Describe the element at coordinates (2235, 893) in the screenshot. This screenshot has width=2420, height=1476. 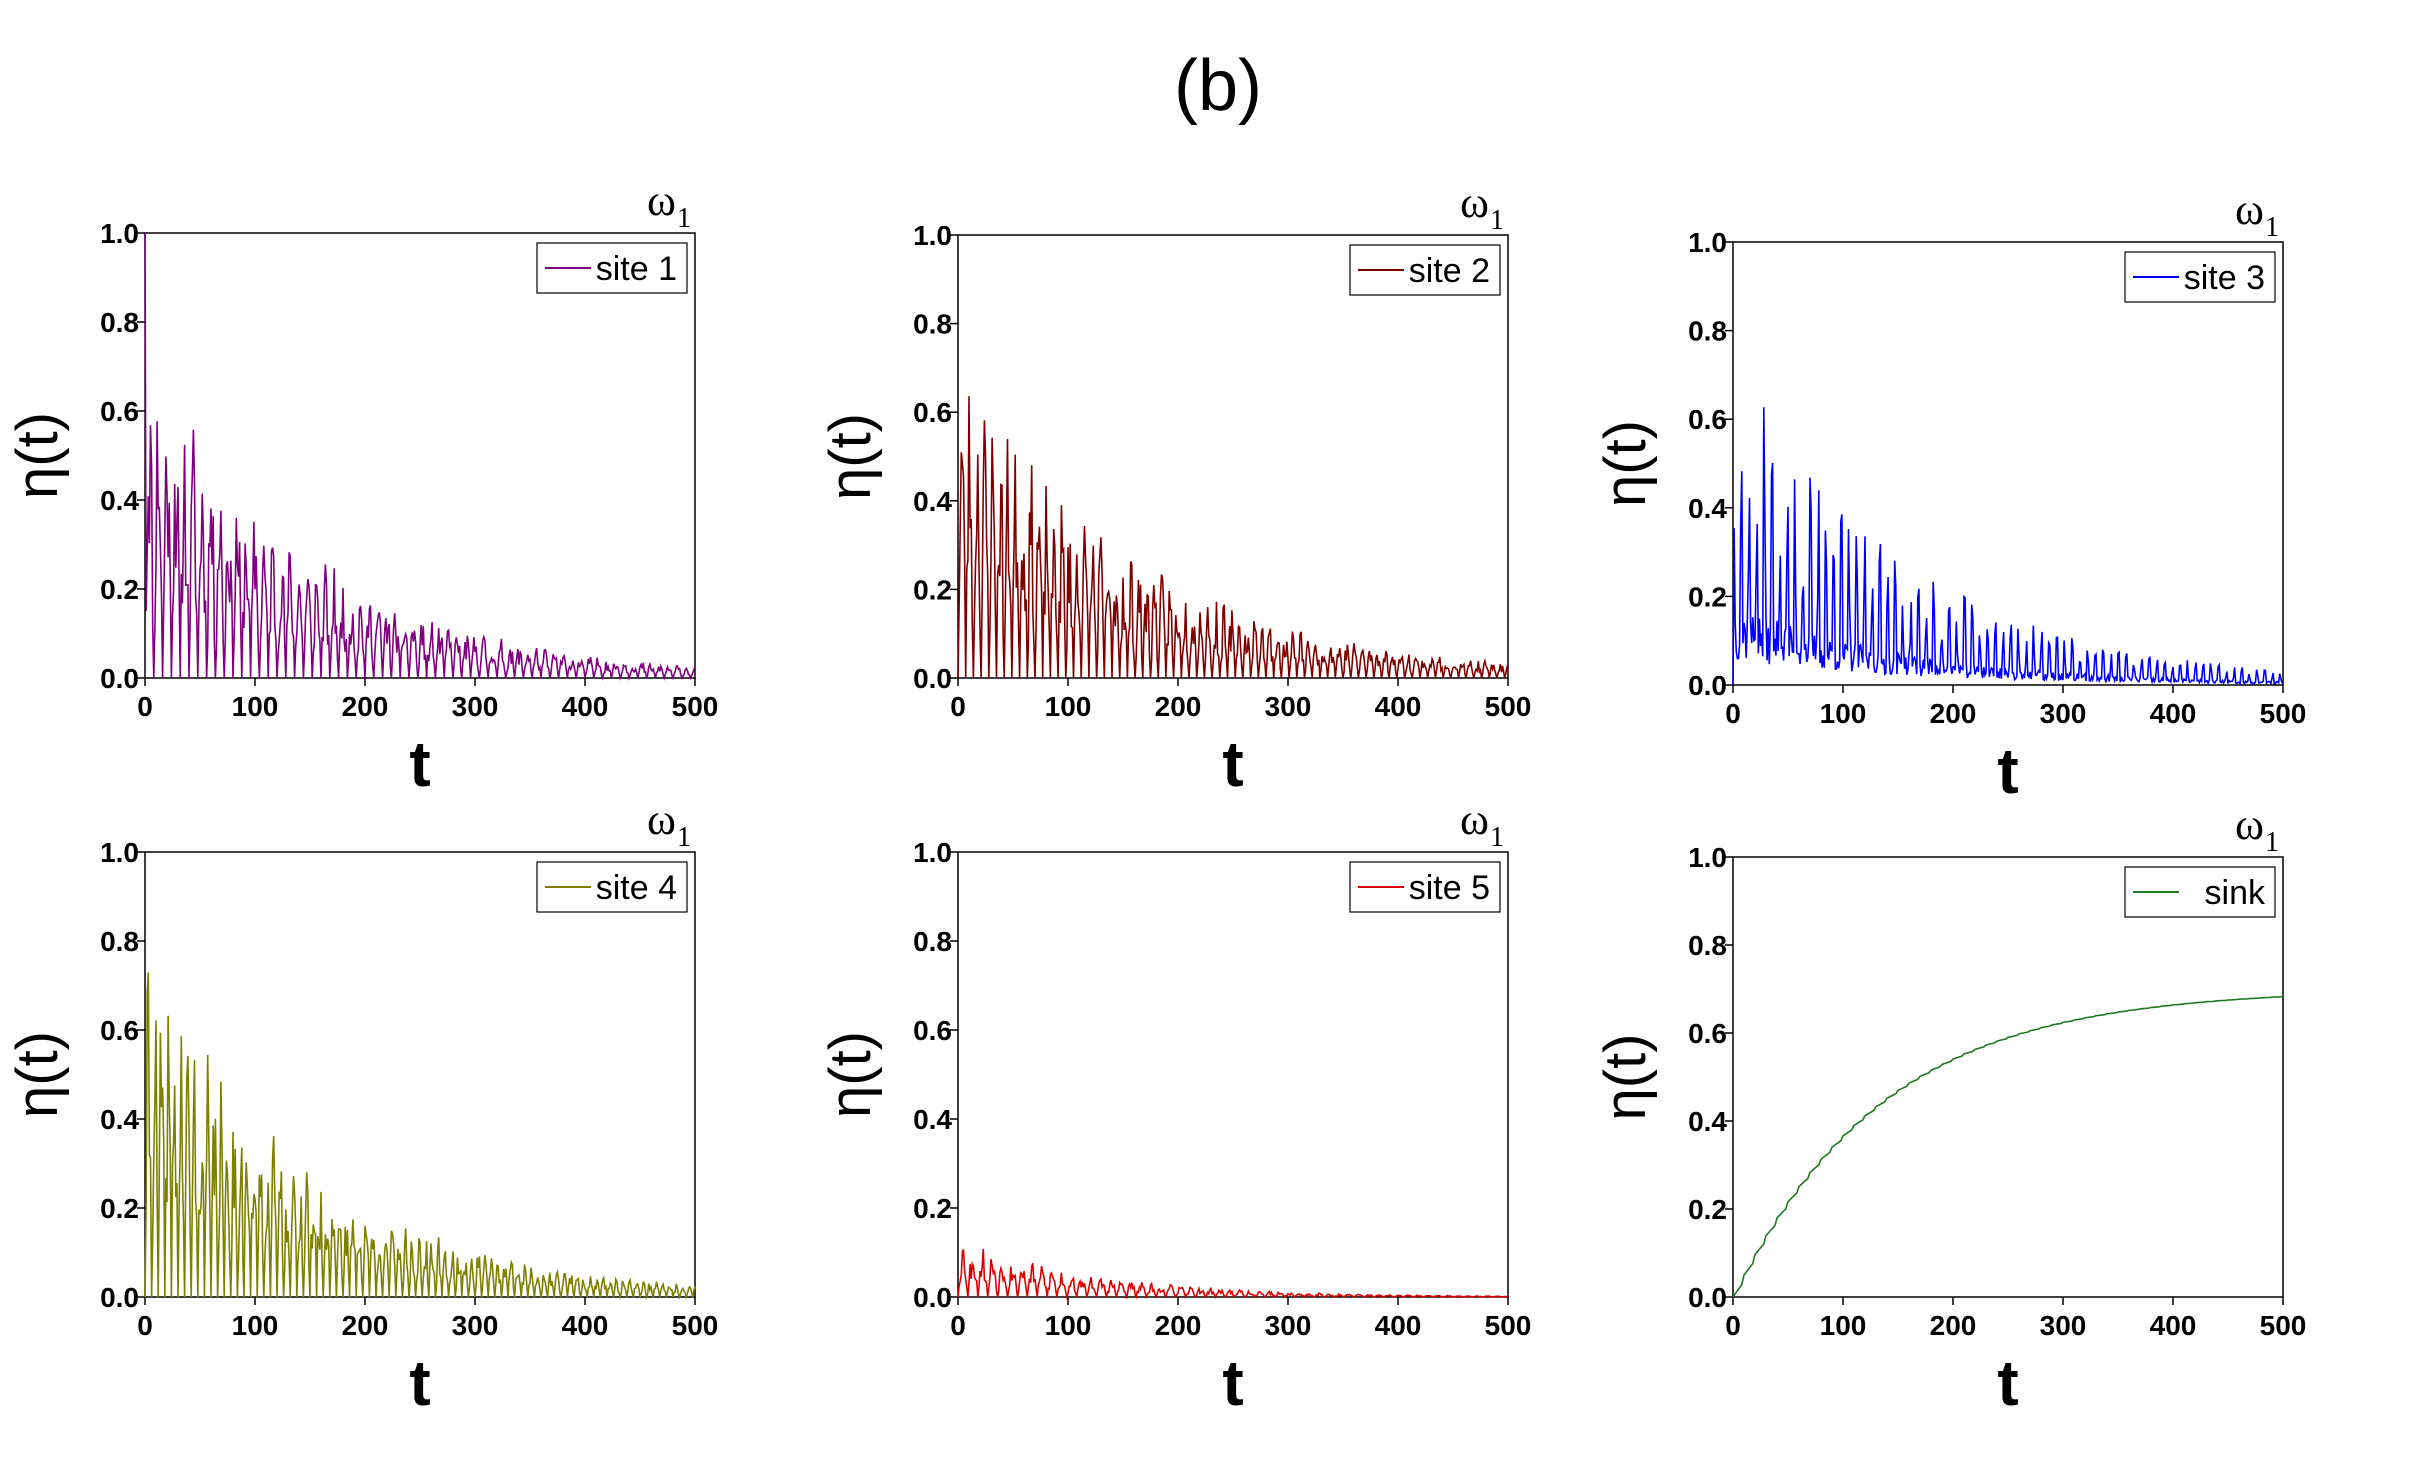
I see `legend-label: sink` at that location.